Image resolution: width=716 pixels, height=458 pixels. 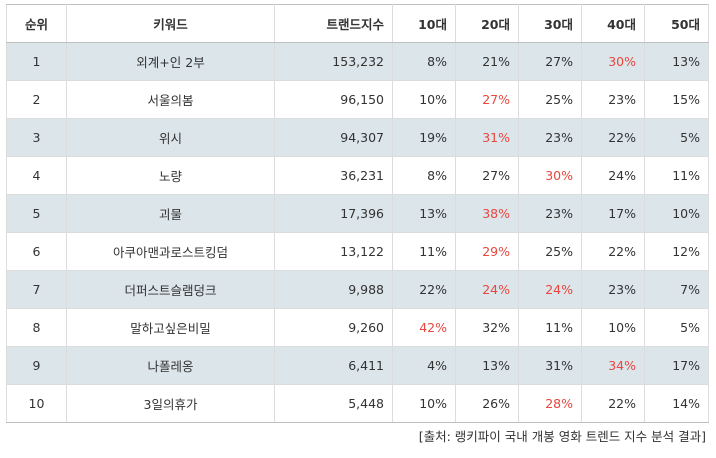 What do you see at coordinates (36, 403) in the screenshot?
I see `cell-rank: 10` at bounding box center [36, 403].